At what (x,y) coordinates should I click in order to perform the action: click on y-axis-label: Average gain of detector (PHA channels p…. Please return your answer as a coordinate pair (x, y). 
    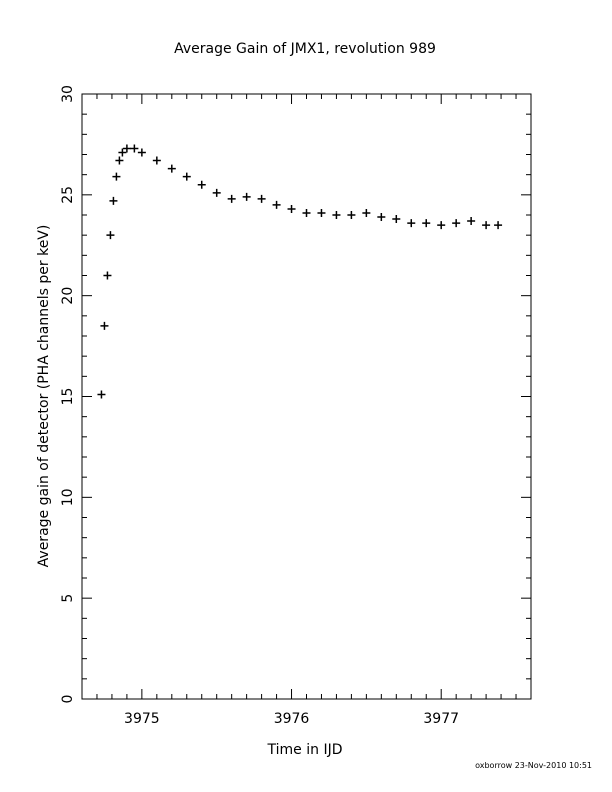
    Looking at the image, I should click on (44, 396).